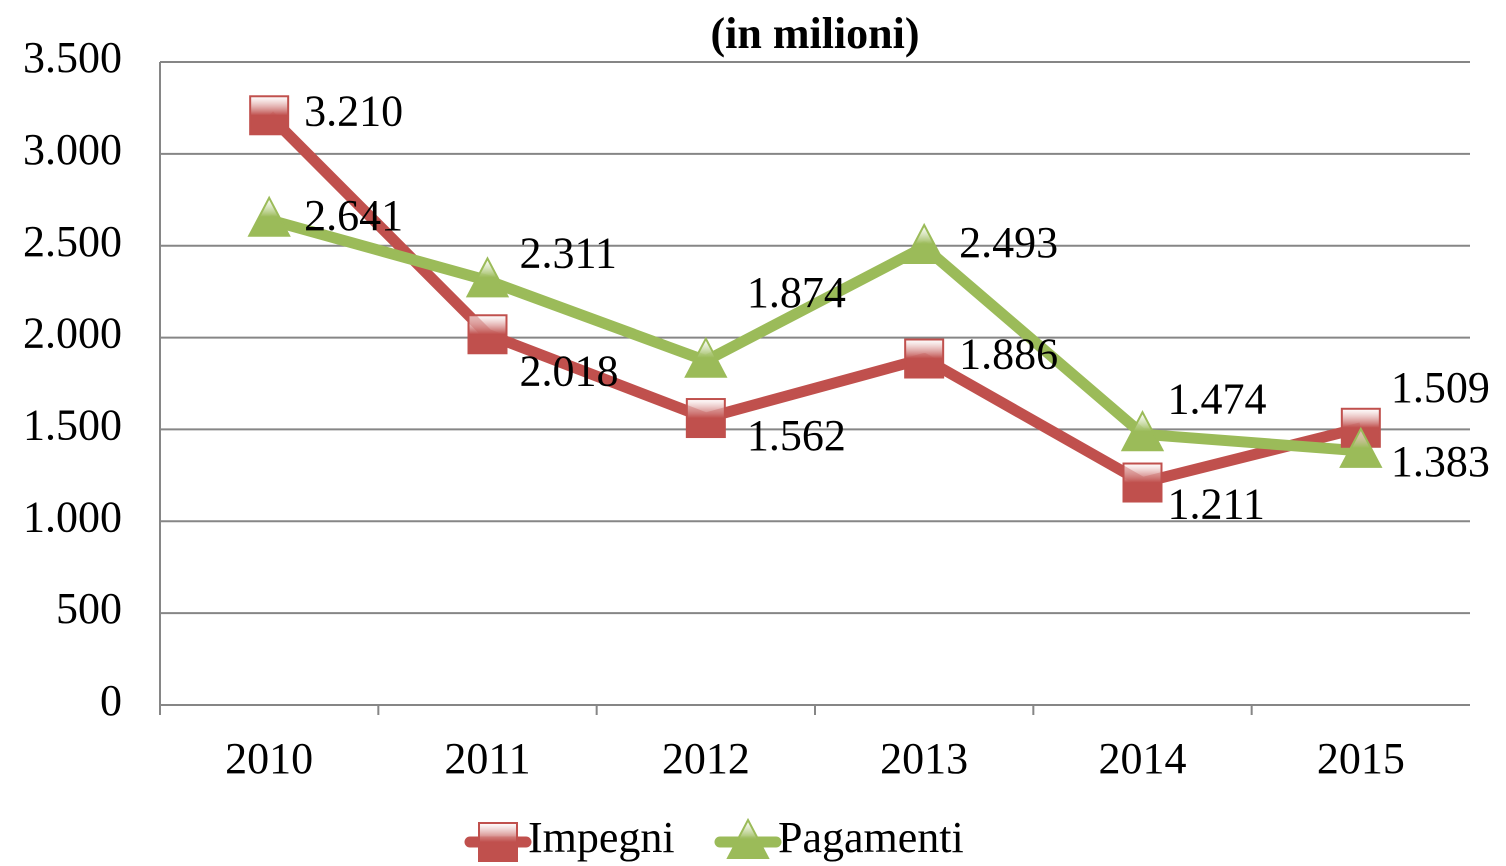 This screenshot has height=866, width=1506. Describe the element at coordinates (353, 110) in the screenshot. I see `value-label: 3.210` at that location.